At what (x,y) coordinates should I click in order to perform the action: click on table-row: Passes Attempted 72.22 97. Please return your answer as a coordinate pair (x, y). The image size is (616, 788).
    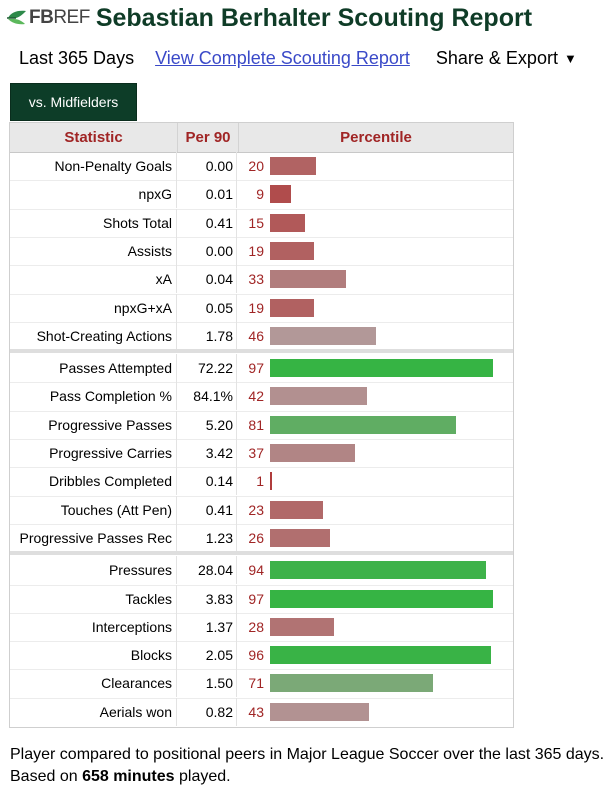
    Looking at the image, I should click on (261, 368).